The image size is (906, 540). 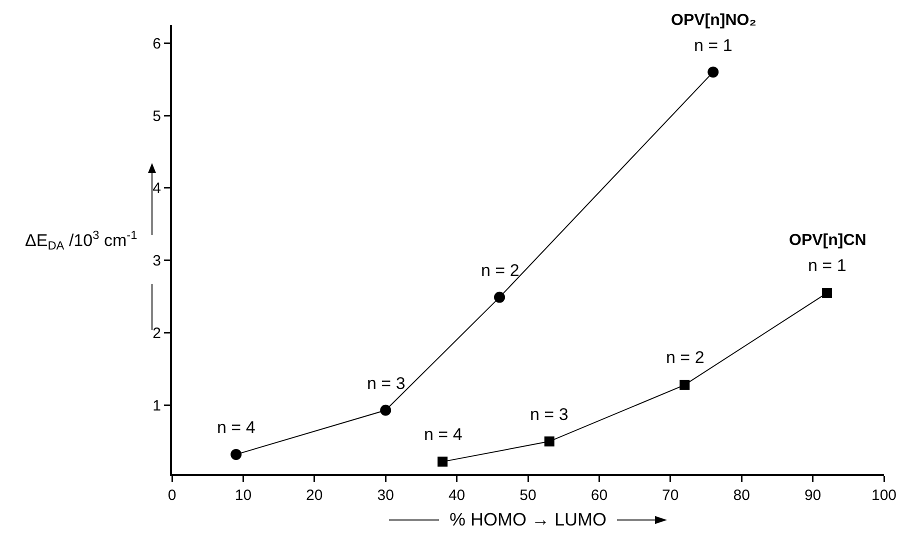 I want to click on x-tick-label: 40, so click(x=457, y=495).